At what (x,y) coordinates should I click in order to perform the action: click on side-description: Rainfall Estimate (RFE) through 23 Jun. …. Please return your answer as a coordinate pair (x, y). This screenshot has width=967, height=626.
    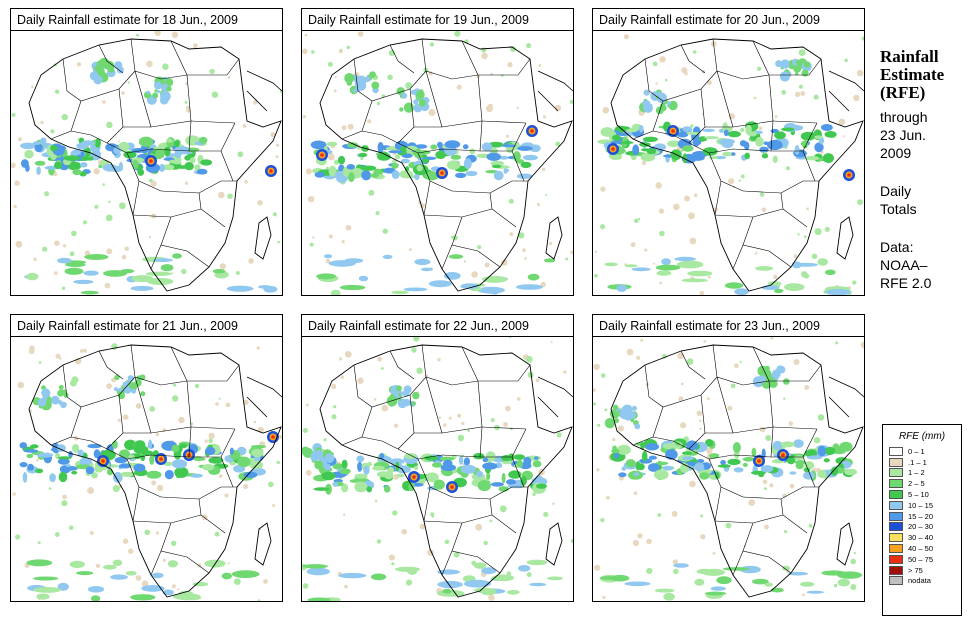
    Looking at the image, I should click on (922, 170).